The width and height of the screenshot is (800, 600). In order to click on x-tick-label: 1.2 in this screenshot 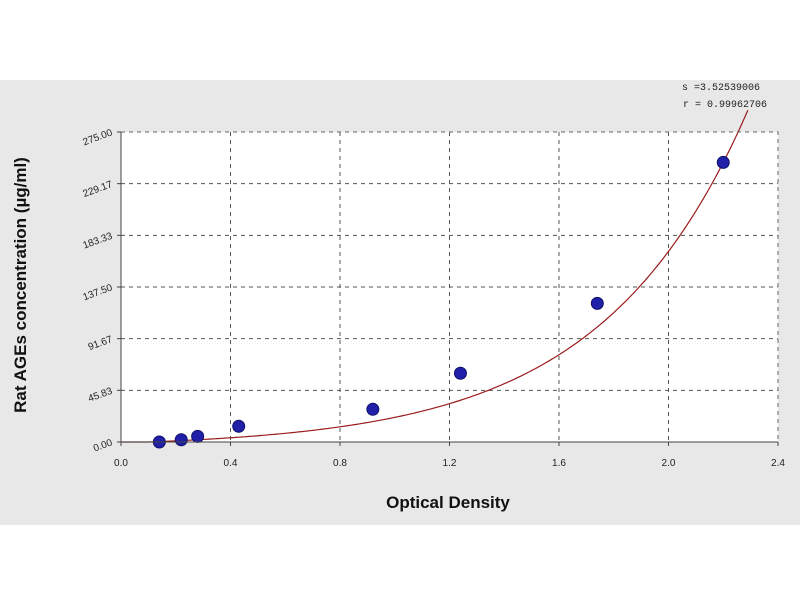, I will do `click(450, 463)`.